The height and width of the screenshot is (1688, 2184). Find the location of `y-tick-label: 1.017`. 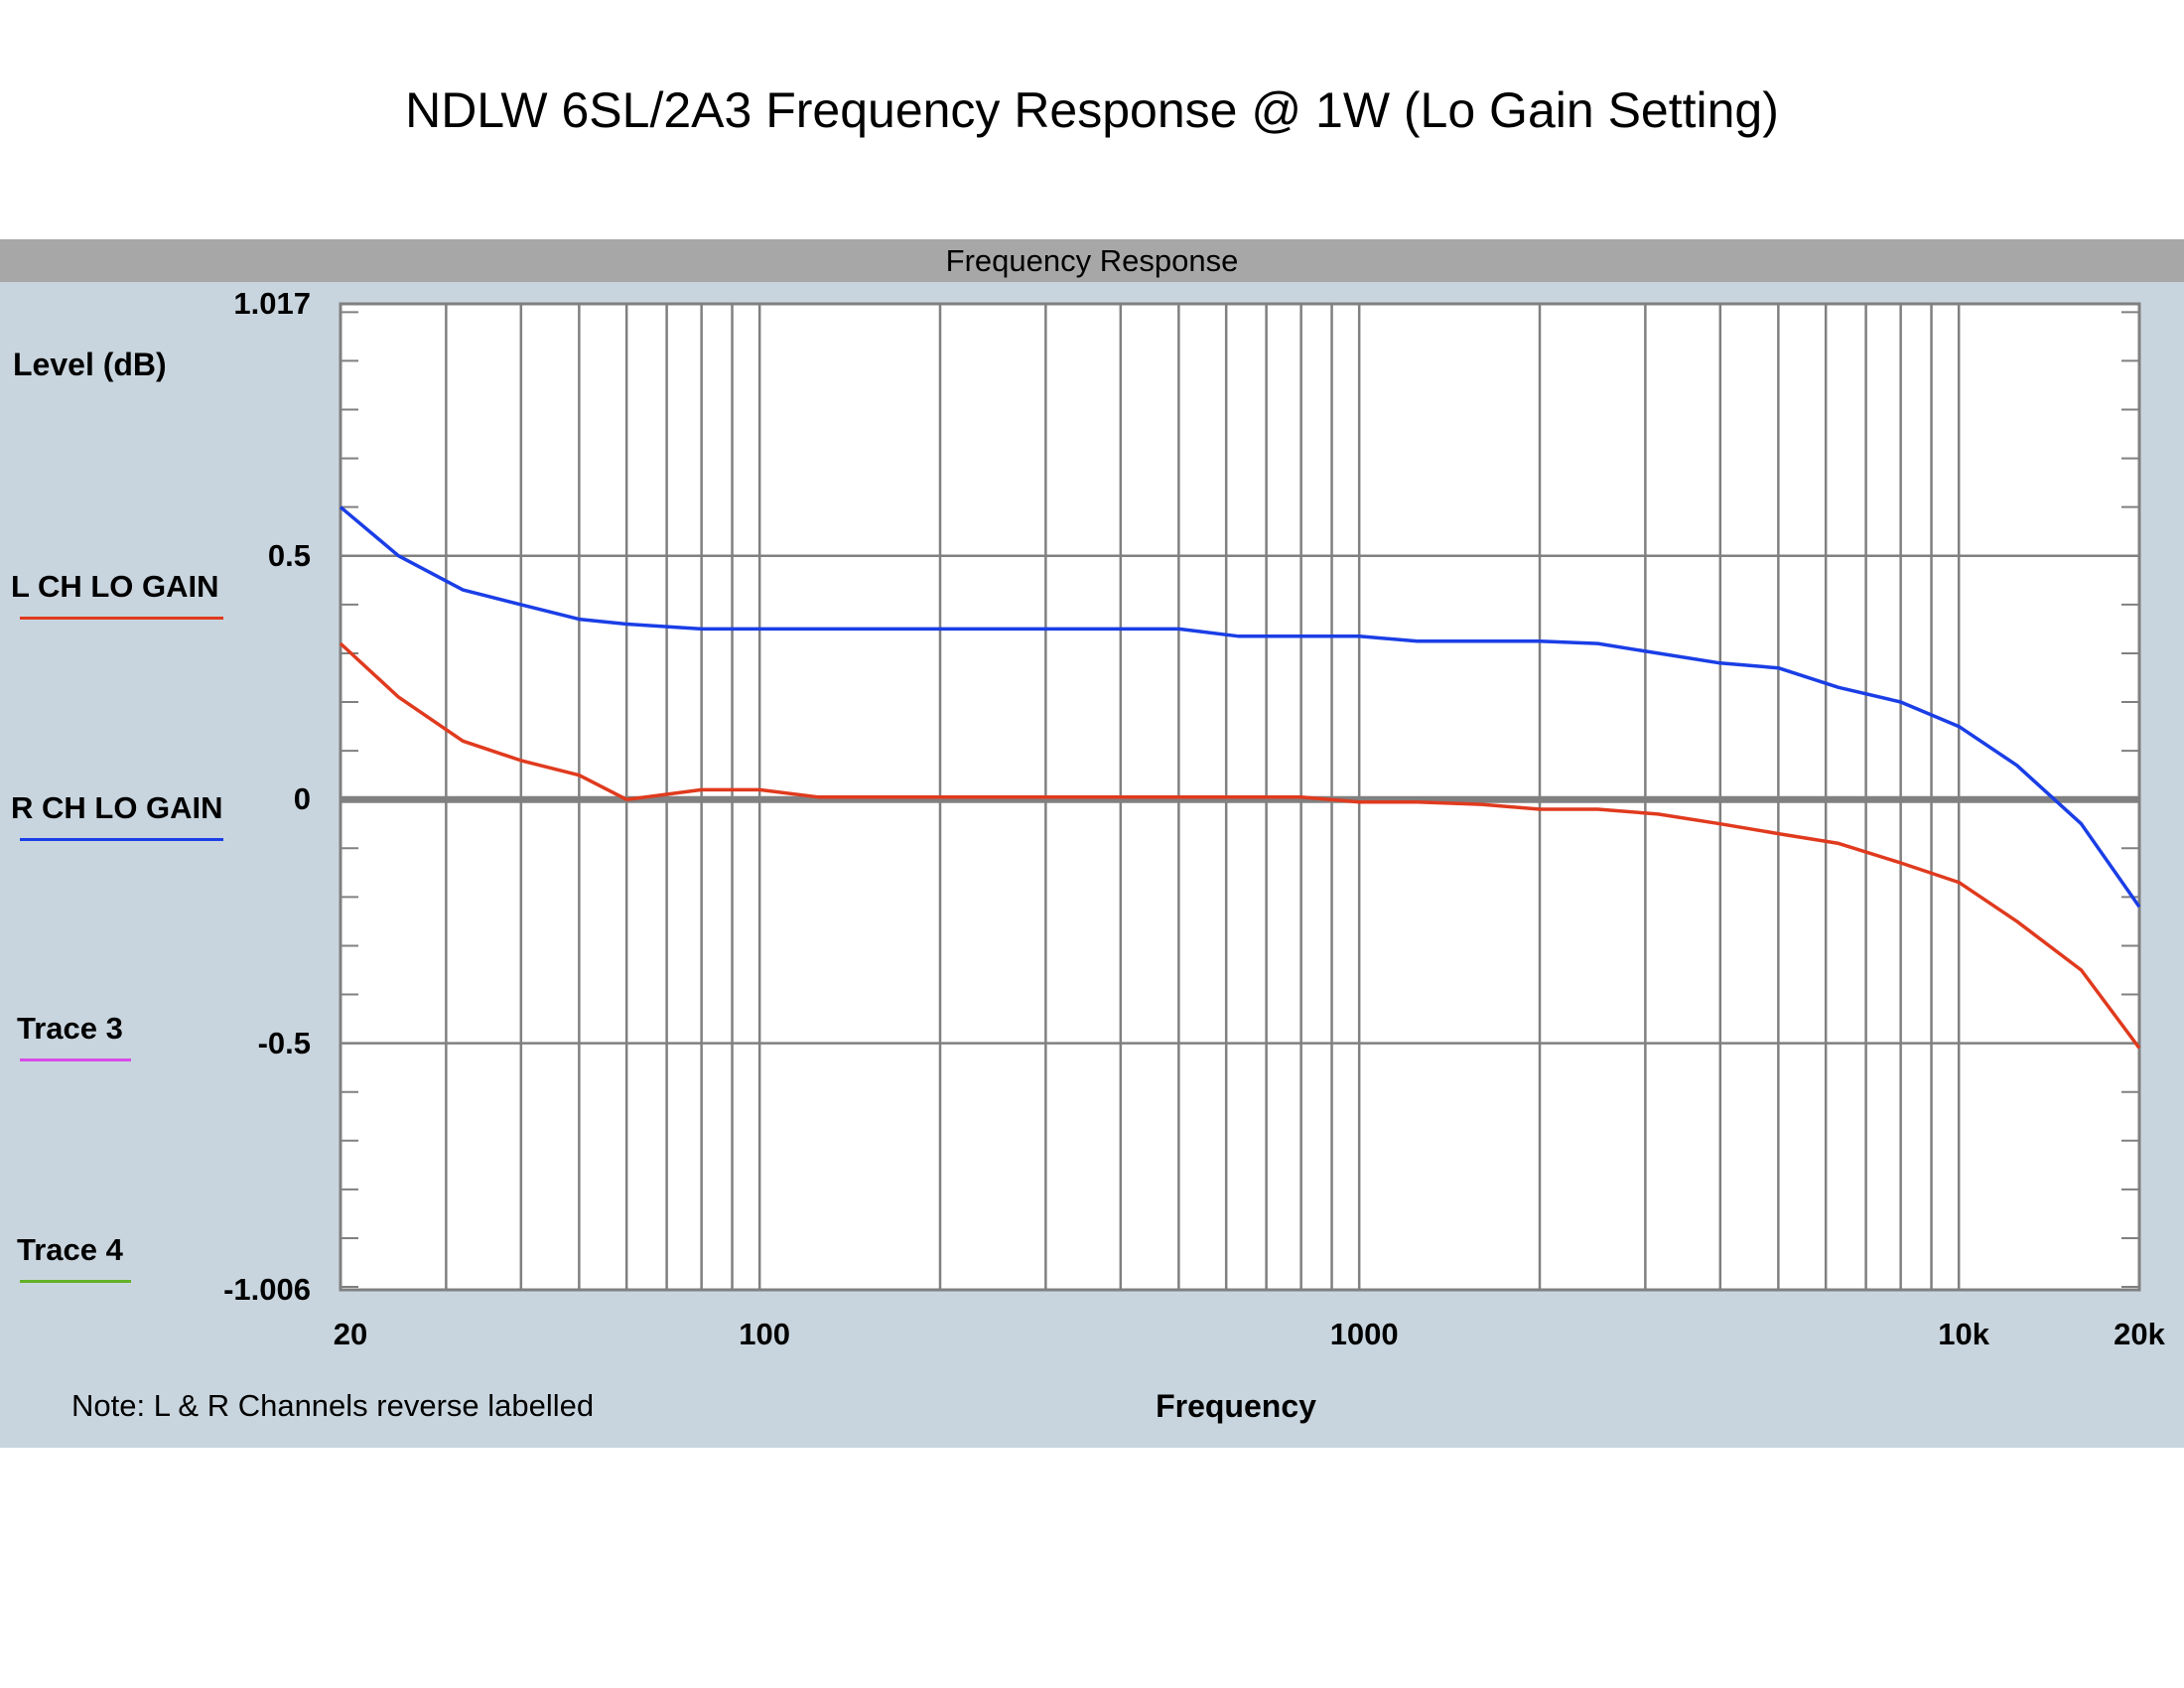

y-tick-label: 1.017 is located at coordinates (272, 303).